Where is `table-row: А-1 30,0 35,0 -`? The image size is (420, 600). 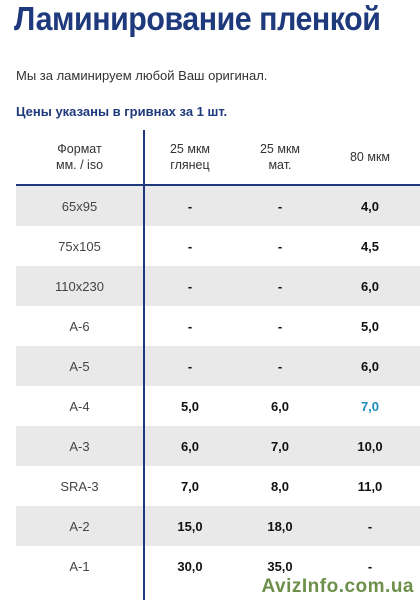
table-row: А-1 30,0 35,0 - is located at coordinates (218, 566).